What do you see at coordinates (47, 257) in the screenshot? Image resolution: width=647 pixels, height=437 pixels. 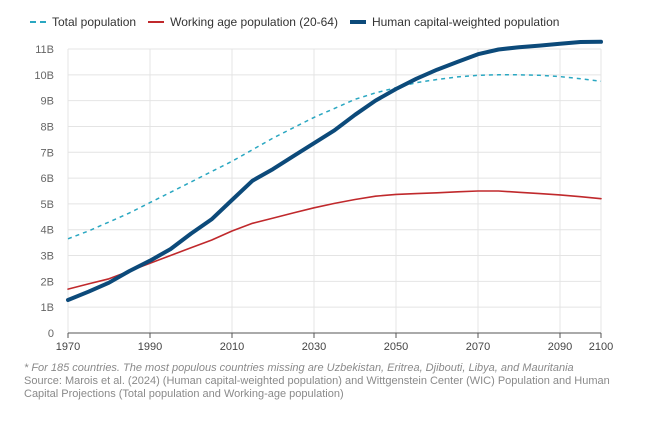 I see `y-tick-label: 3B` at bounding box center [47, 257].